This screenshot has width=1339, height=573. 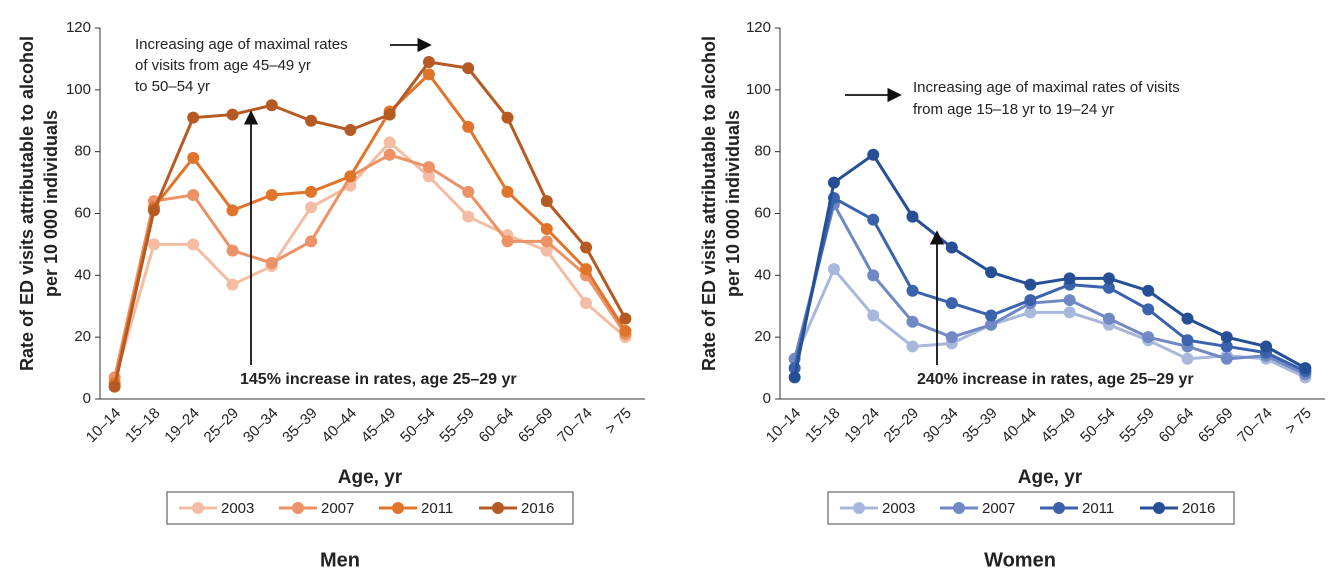 I want to click on y-tick-label: 80, so click(x=762, y=151).